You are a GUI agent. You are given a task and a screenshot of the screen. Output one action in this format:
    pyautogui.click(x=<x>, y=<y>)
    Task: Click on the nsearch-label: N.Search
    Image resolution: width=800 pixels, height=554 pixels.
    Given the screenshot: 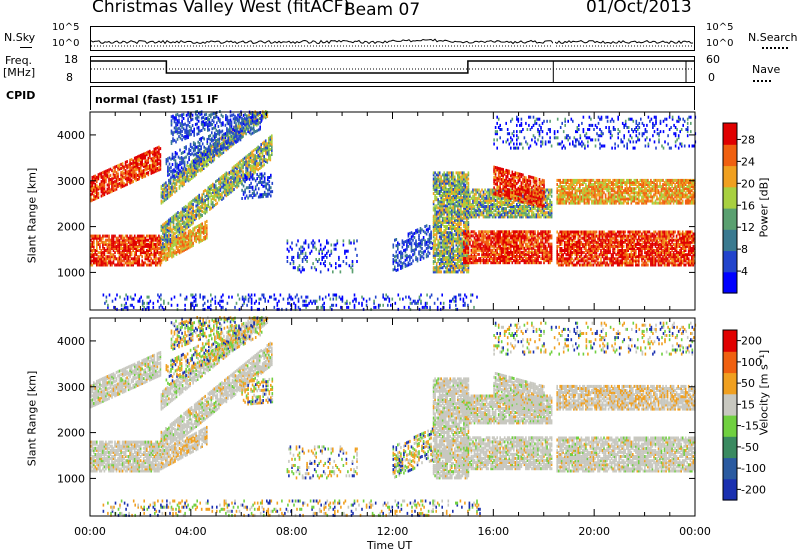 What is the action you would take?
    pyautogui.click(x=773, y=37)
    